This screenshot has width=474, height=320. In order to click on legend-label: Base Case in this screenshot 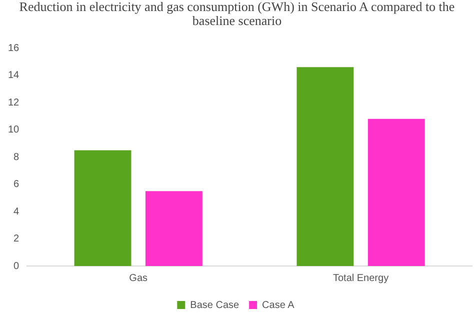, I will do `click(215, 305)`.